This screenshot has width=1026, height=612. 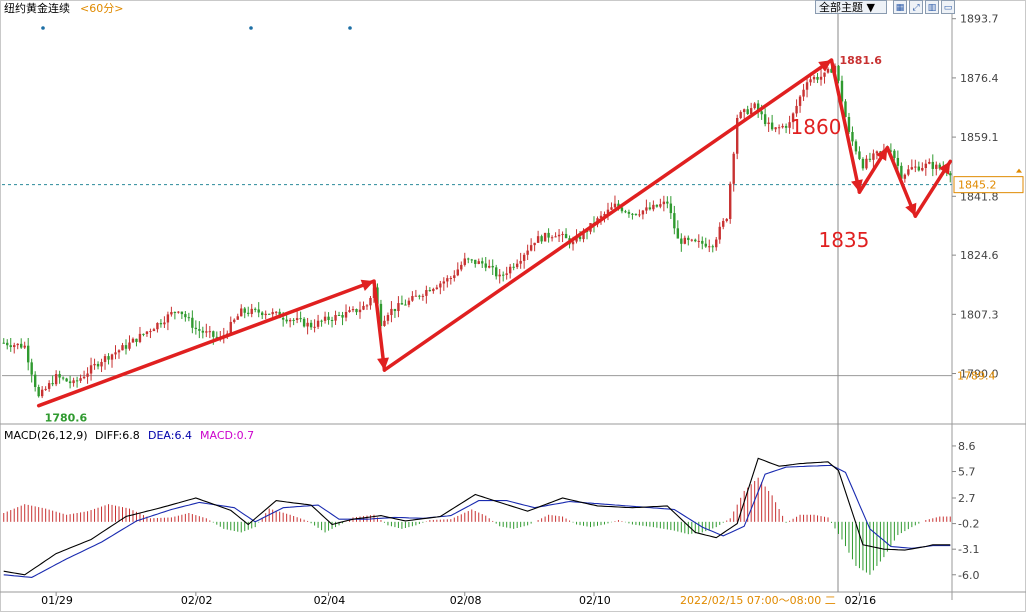 What do you see at coordinates (900, 7) in the screenshot?
I see `grid-icon: ▦` at bounding box center [900, 7].